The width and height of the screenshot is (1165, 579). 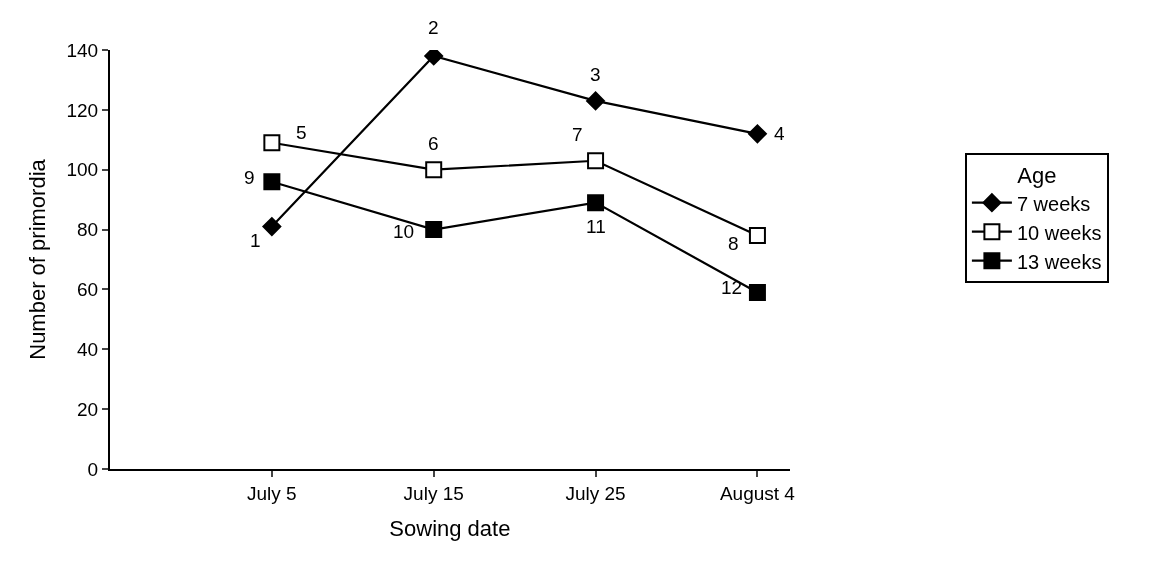 What do you see at coordinates (255, 240) in the screenshot?
I see `annotation: 1` at bounding box center [255, 240].